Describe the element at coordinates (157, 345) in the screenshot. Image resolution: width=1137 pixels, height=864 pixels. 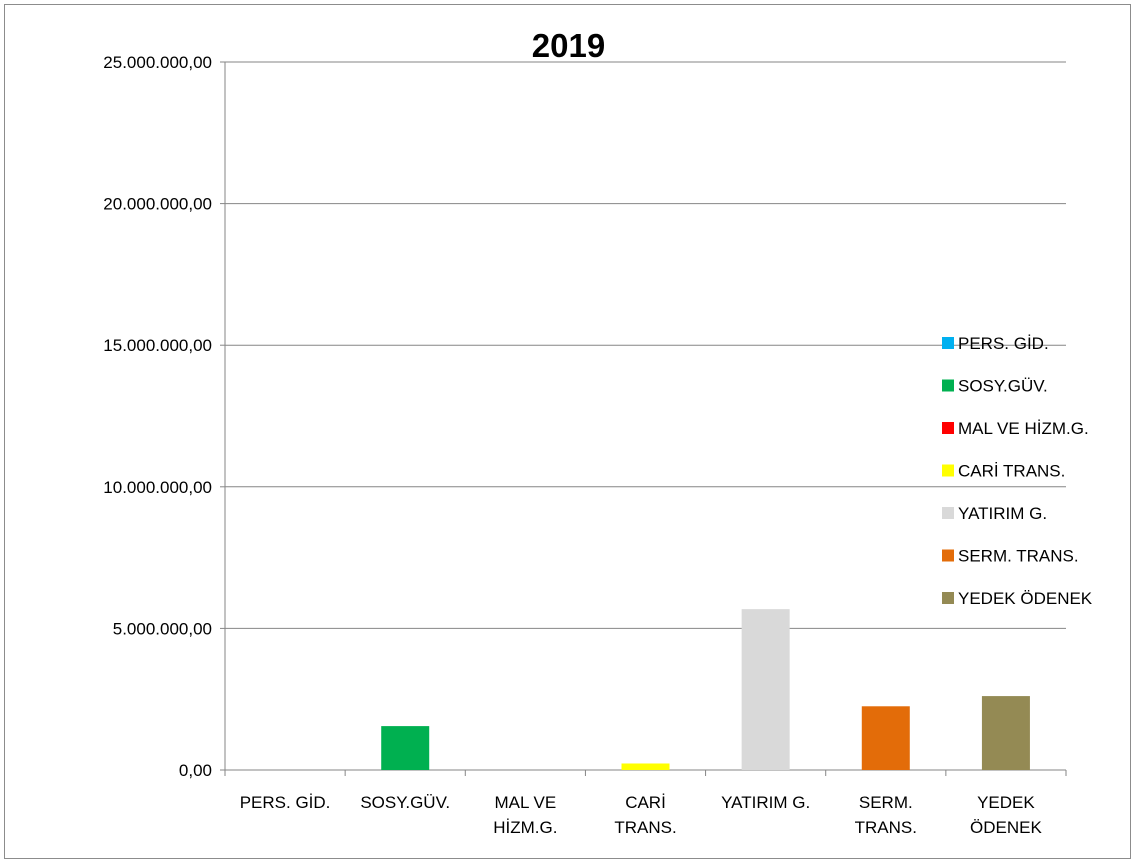
I see `y-tick-label: 15.000.000,00` at that location.